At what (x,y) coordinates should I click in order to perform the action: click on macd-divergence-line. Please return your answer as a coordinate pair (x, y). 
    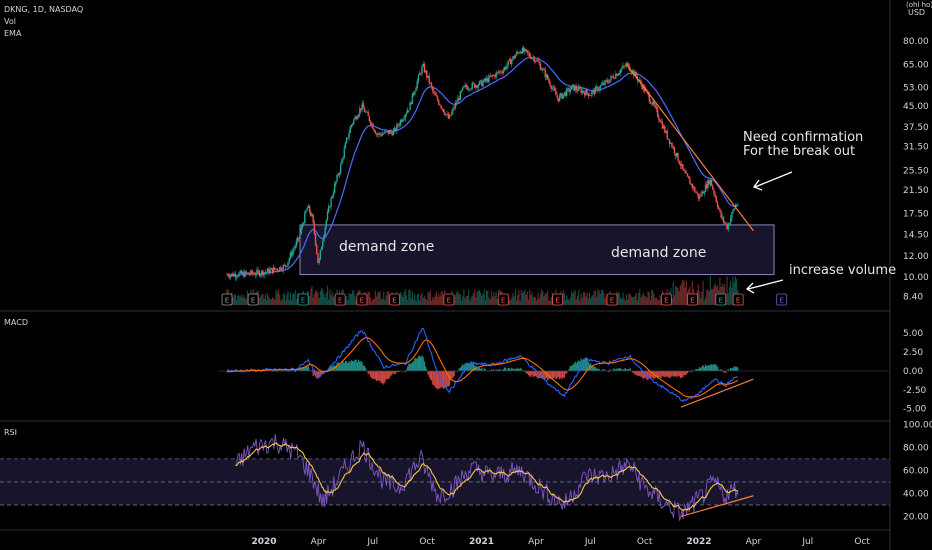
    Looking at the image, I should click on (717, 393).